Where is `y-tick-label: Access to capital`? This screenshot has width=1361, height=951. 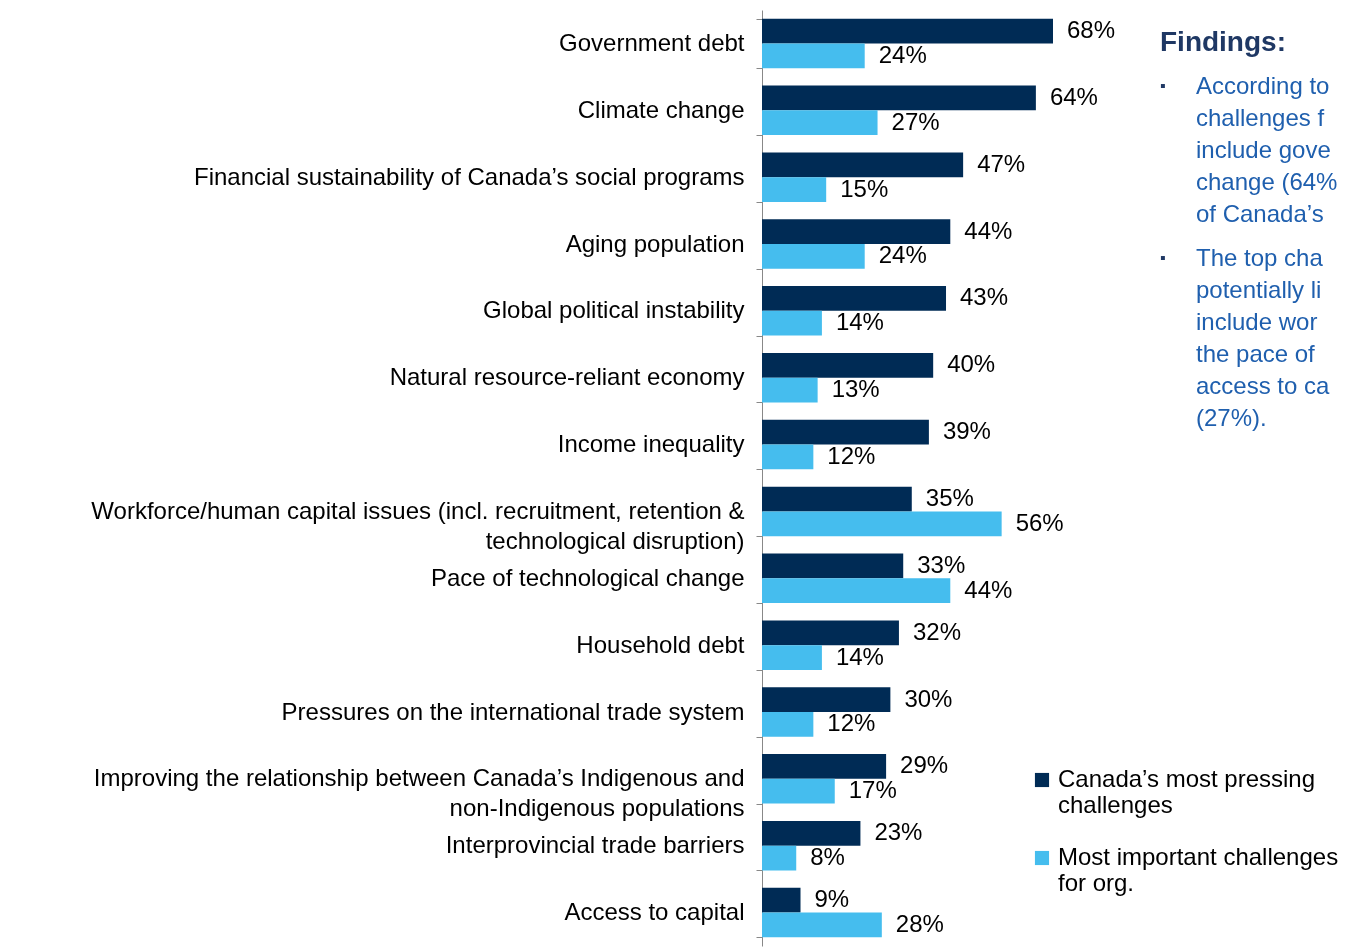 y-tick-label: Access to capital is located at coordinates (654, 912).